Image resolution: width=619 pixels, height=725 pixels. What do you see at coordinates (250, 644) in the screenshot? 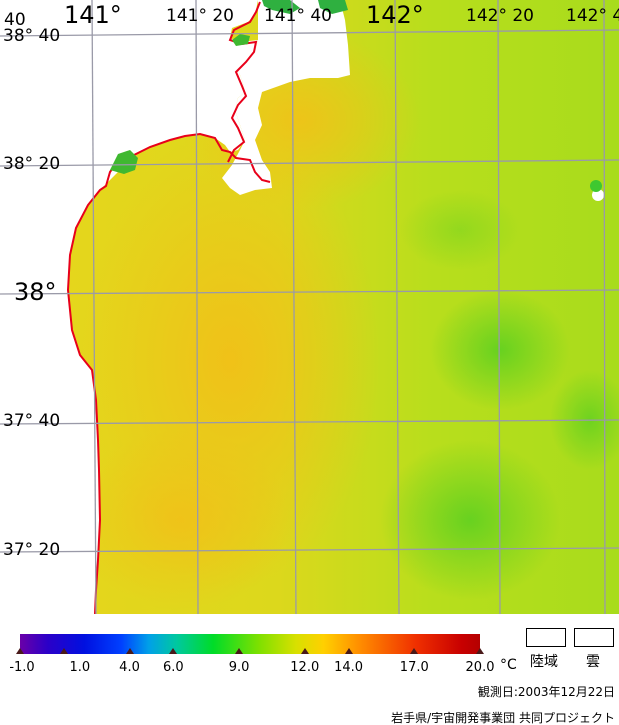
I see `temperature-colorbar` at bounding box center [250, 644].